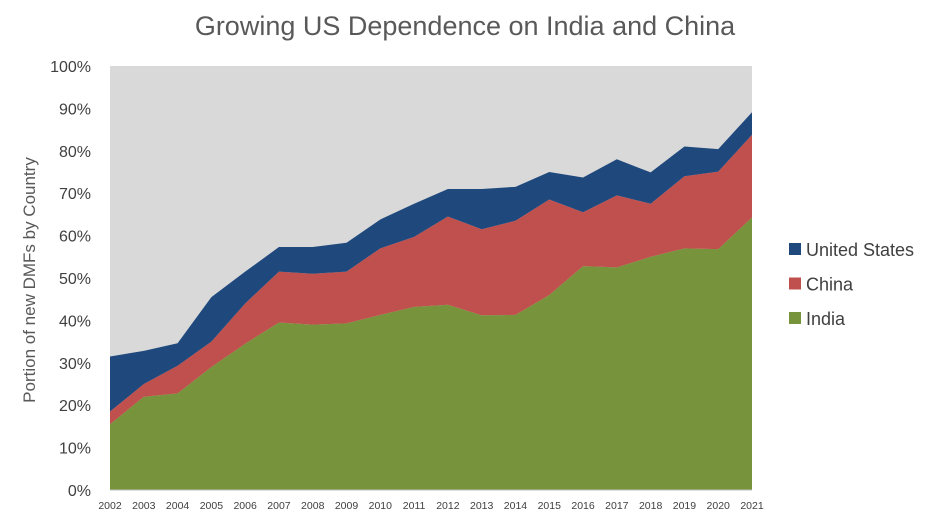 Image resolution: width=928 pixels, height=521 pixels. What do you see at coordinates (29, 280) in the screenshot?
I see `y-axis-label: Portion of new DMFs by Country` at bounding box center [29, 280].